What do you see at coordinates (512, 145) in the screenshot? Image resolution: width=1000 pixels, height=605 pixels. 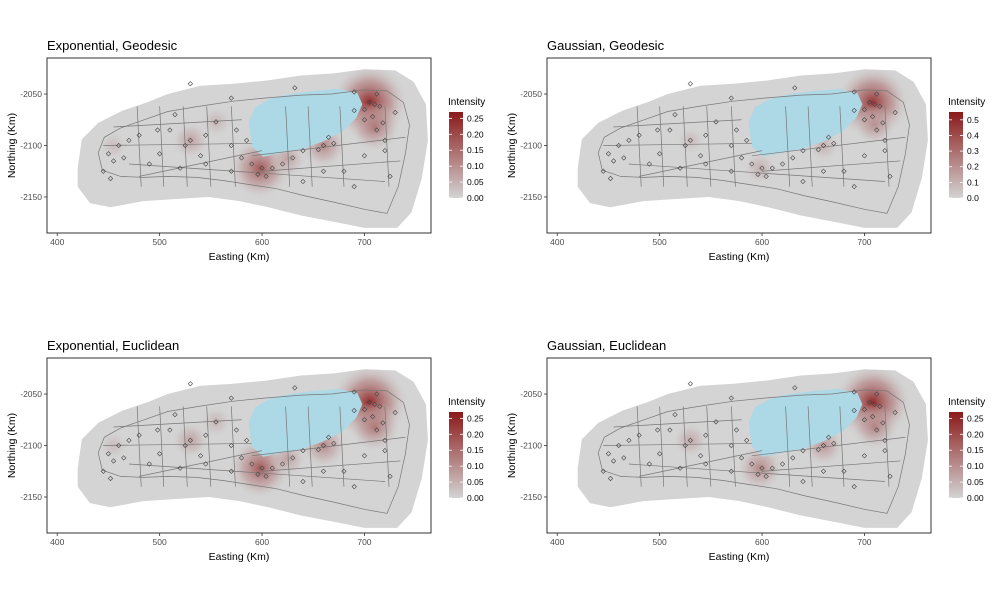 I see `y-axis-label: Northing (Km)` at bounding box center [512, 145].